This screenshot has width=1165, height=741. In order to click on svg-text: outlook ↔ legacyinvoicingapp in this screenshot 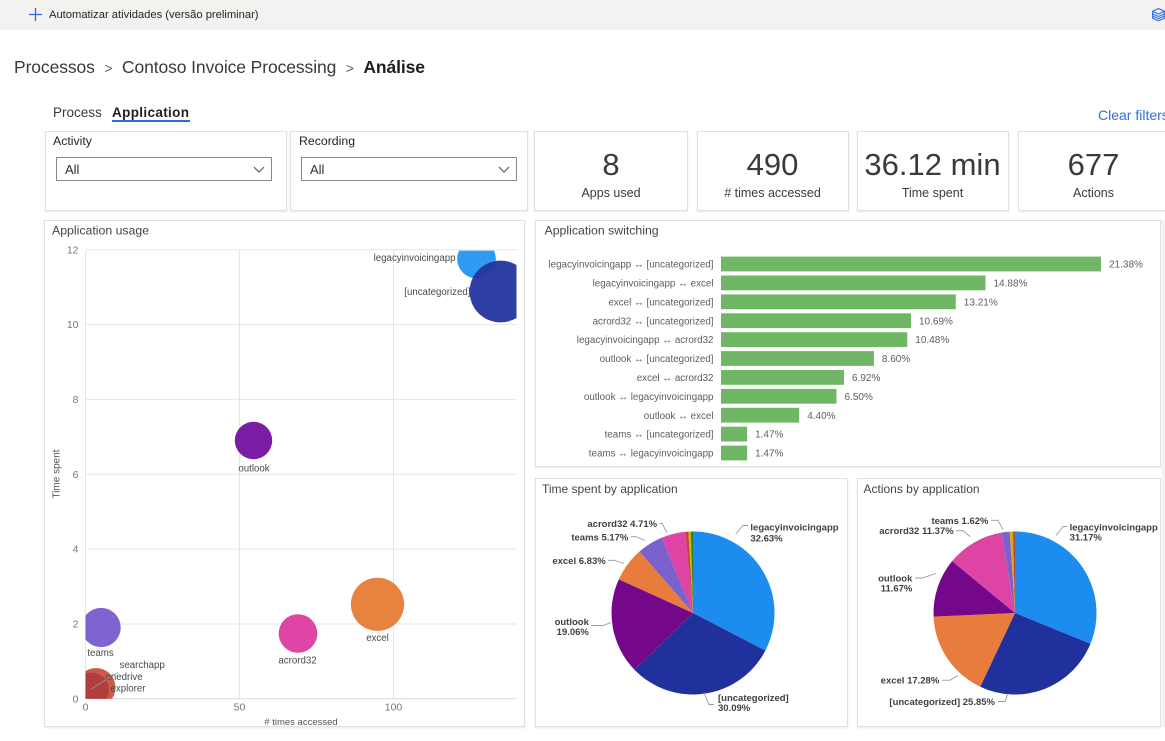, I will do `click(648, 396)`.